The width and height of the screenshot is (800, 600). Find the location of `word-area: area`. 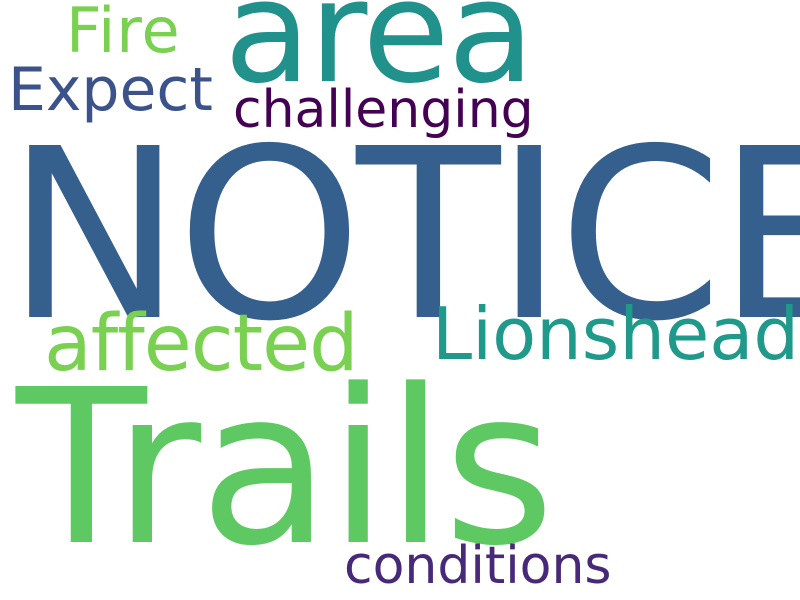

word-area: area is located at coordinates (379, 57).